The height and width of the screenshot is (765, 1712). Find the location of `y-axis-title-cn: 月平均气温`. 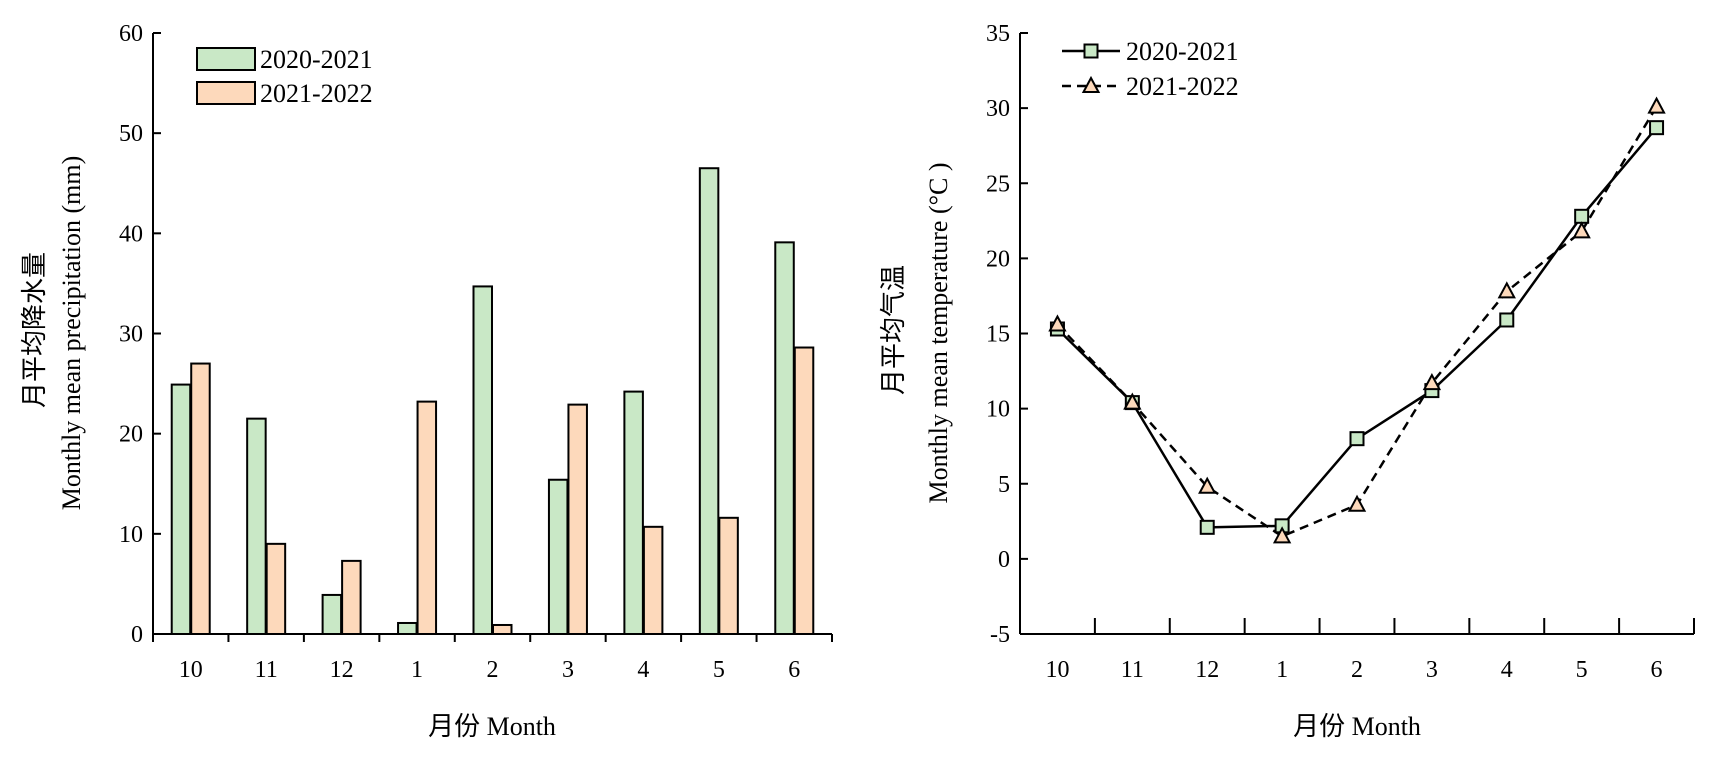

y-axis-title-cn: 月平均气温 is located at coordinates (893, 330).